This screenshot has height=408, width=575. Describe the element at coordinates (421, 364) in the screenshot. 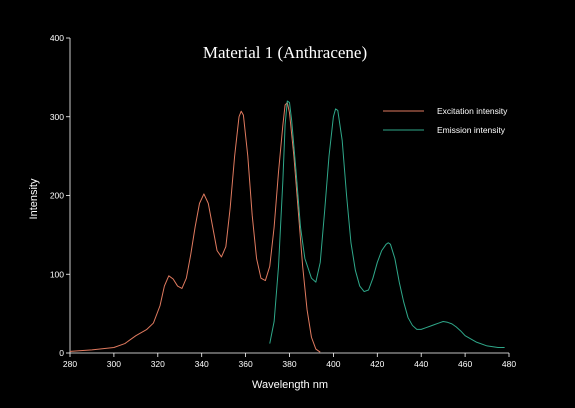

I see `x-tick-label: 440` at that location.